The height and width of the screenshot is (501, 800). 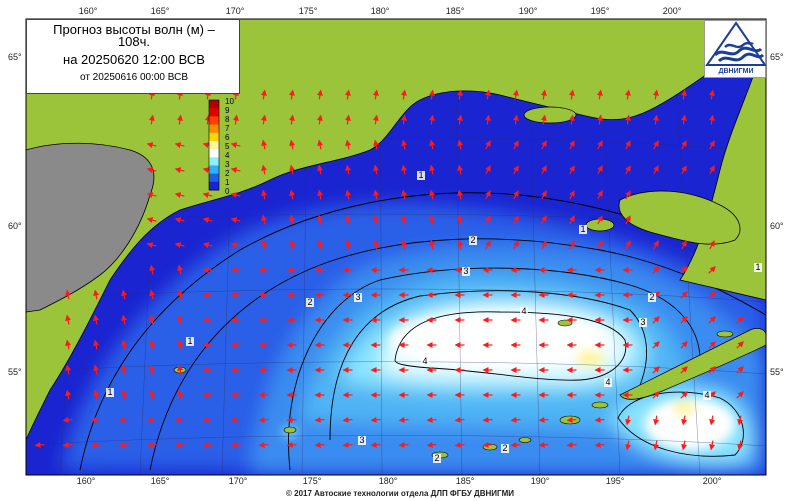 I want to click on latitude-label: 60°, so click(x=777, y=226).